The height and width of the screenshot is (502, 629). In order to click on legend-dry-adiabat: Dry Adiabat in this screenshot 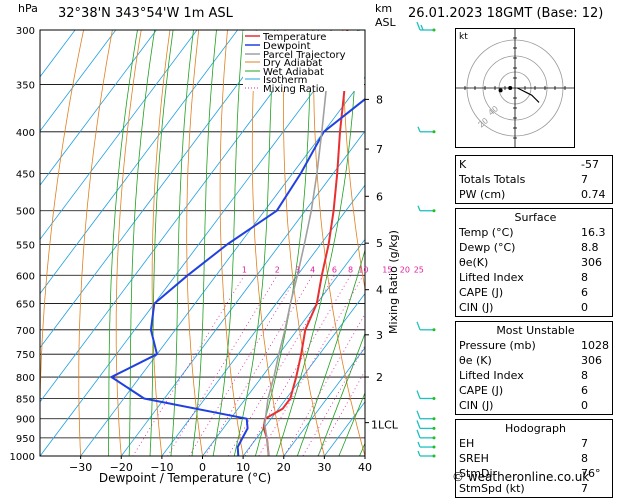, I will do `click(292, 63)`.